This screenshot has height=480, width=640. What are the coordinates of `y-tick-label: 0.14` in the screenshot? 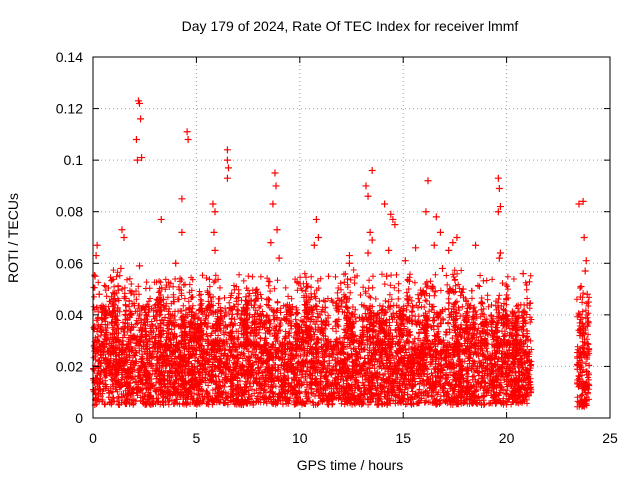 It's located at (69, 57).